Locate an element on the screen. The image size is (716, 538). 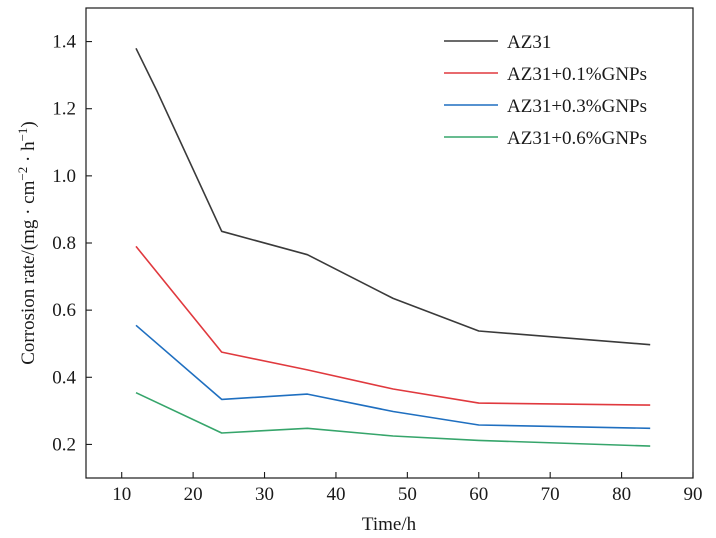
x-tick-label: 10 is located at coordinates (121, 494).